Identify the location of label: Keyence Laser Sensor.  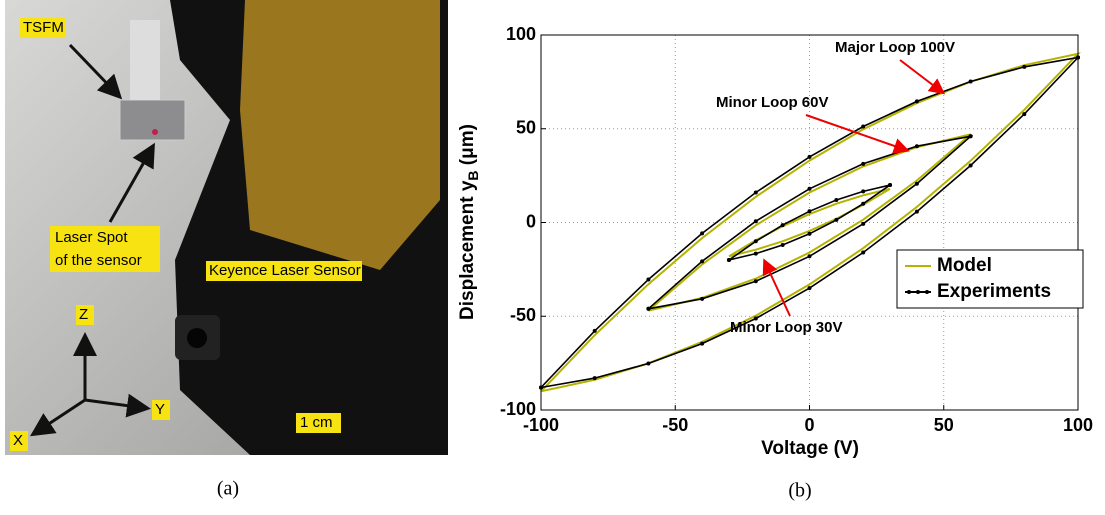
(285, 270).